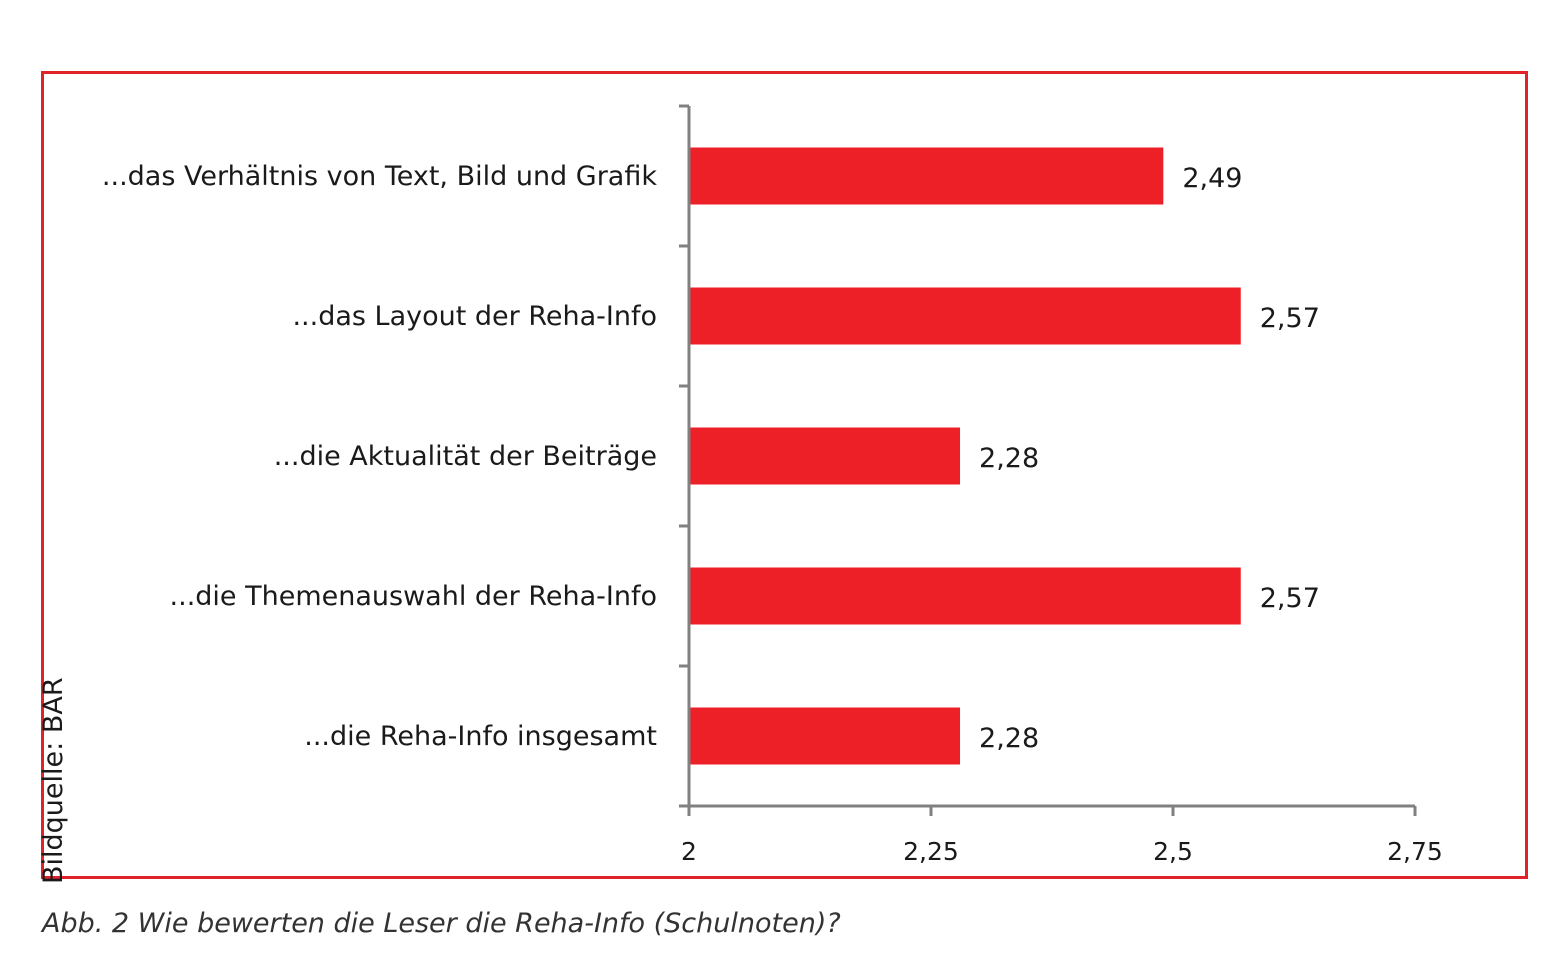 This screenshot has height=959, width=1553. Describe the element at coordinates (465, 456) in the screenshot. I see `category-label-3: ...die Aktualität der Beiträge` at that location.